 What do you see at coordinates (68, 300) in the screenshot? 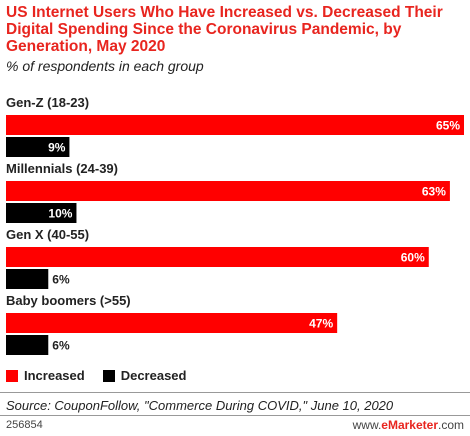
I see `category-label: Baby boomers (>55)` at bounding box center [68, 300].